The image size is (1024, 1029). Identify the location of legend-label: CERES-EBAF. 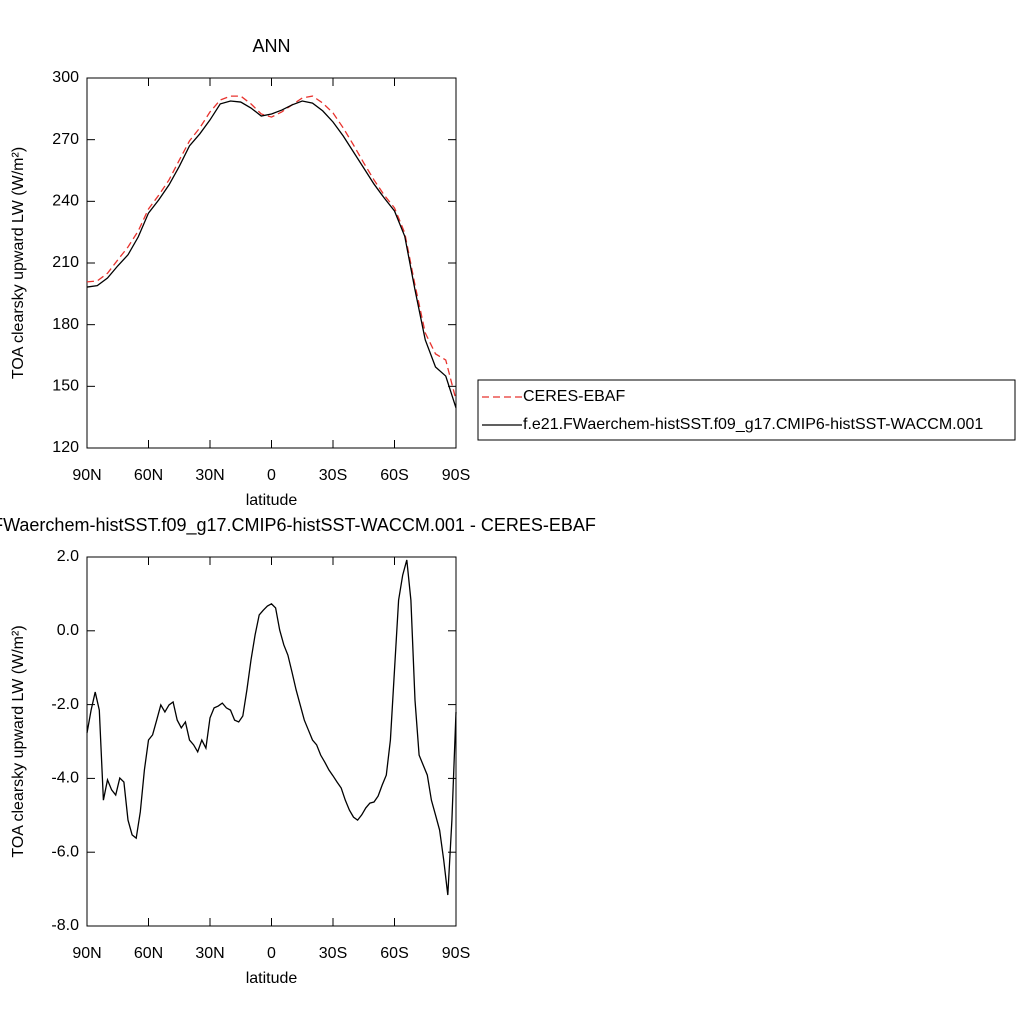
(574, 396).